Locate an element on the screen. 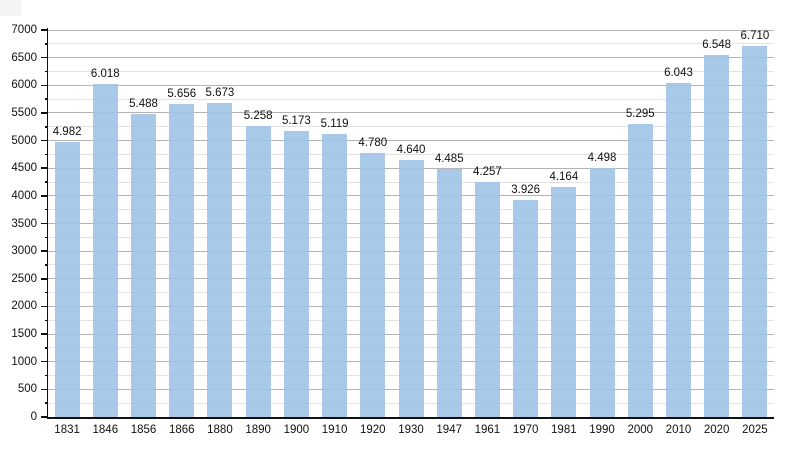 The width and height of the screenshot is (800, 450). bar-value-label-1981: 4.164 is located at coordinates (564, 176).